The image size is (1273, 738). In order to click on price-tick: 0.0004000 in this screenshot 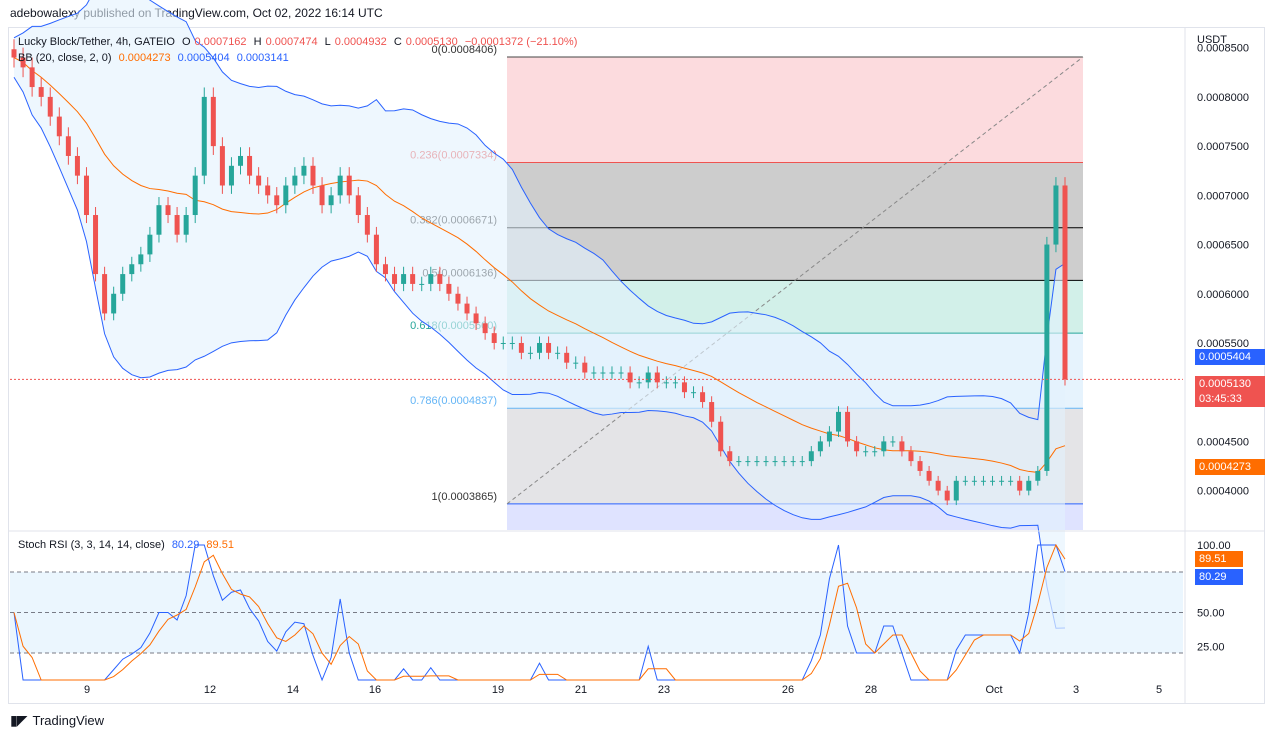, I will do `click(1223, 492)`.